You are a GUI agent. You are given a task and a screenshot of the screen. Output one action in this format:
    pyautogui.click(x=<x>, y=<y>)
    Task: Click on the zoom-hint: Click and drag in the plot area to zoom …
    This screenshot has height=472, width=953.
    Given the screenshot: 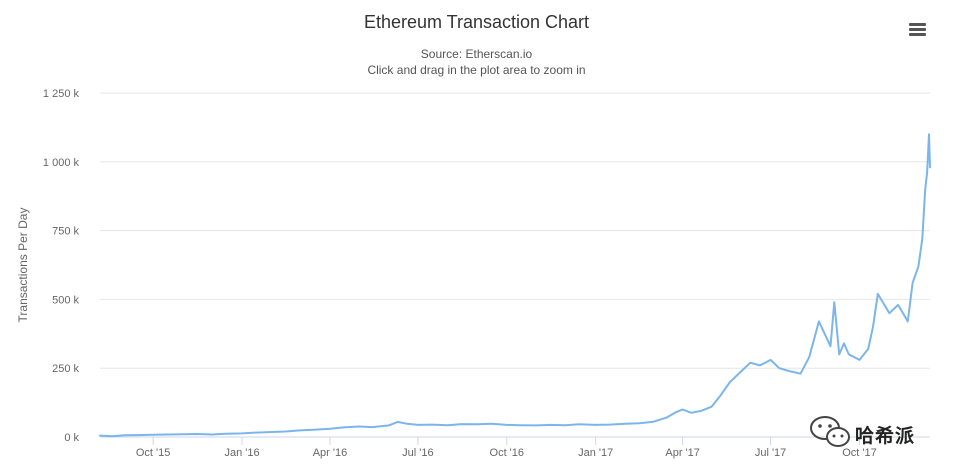 What is the action you would take?
    pyautogui.click(x=476, y=70)
    